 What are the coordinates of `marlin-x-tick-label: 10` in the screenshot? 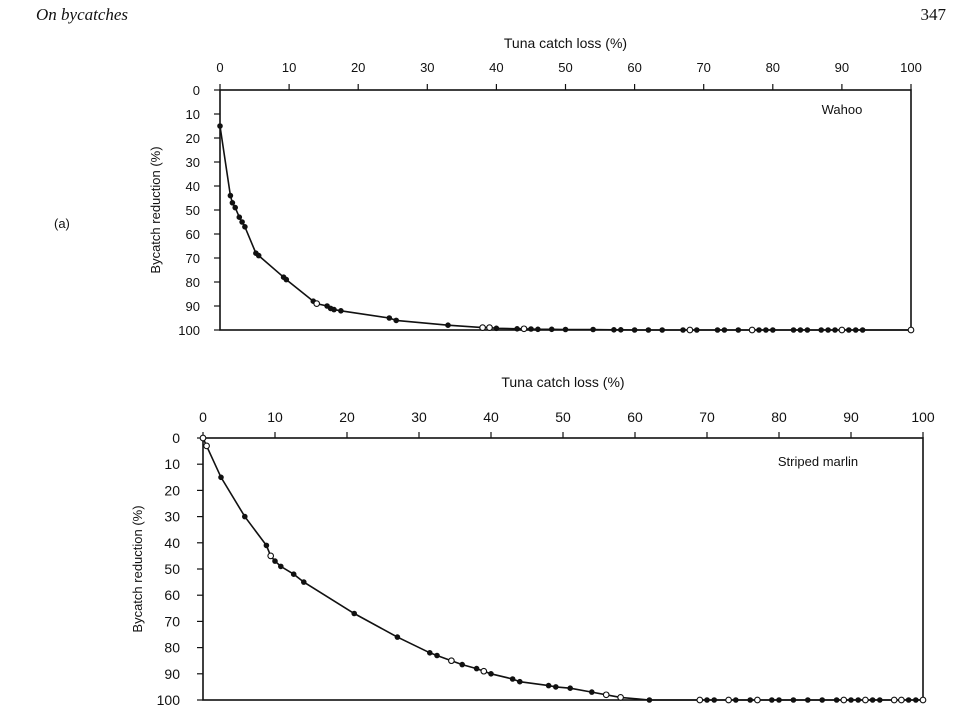 It's located at (275, 417).